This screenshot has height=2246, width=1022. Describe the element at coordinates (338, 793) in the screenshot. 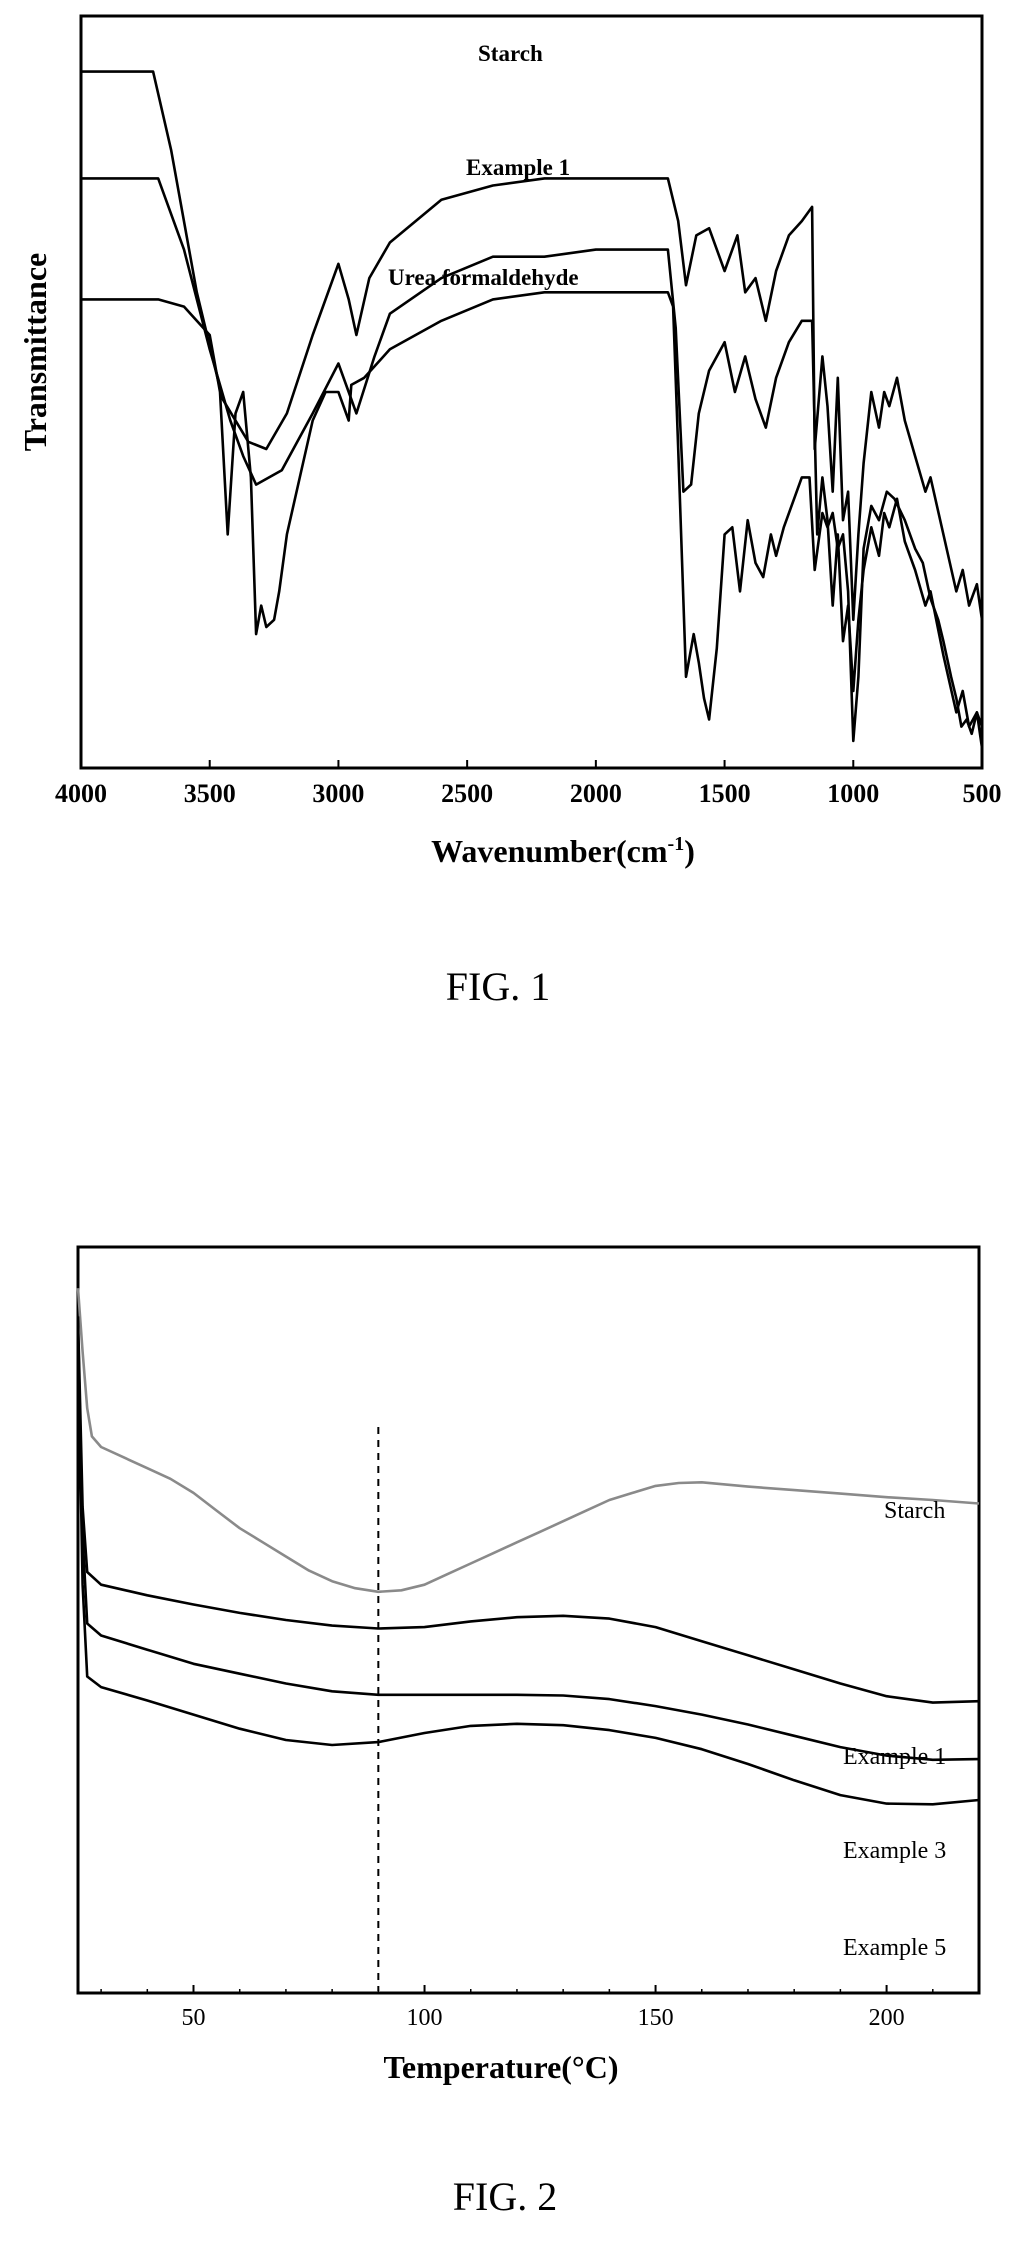

I see `fig1-x-tick-label: 3000` at that location.